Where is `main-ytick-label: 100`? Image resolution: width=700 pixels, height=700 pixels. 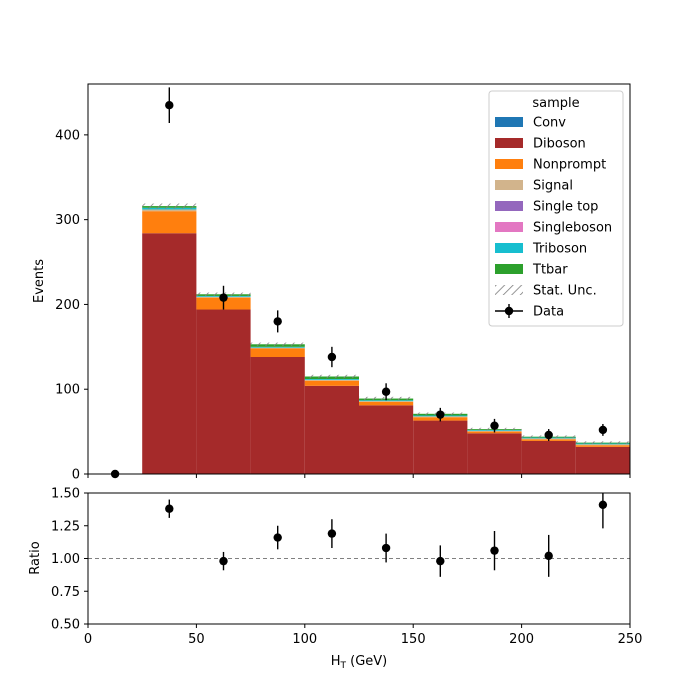
main-ytick-label: 100 is located at coordinates (67, 390).